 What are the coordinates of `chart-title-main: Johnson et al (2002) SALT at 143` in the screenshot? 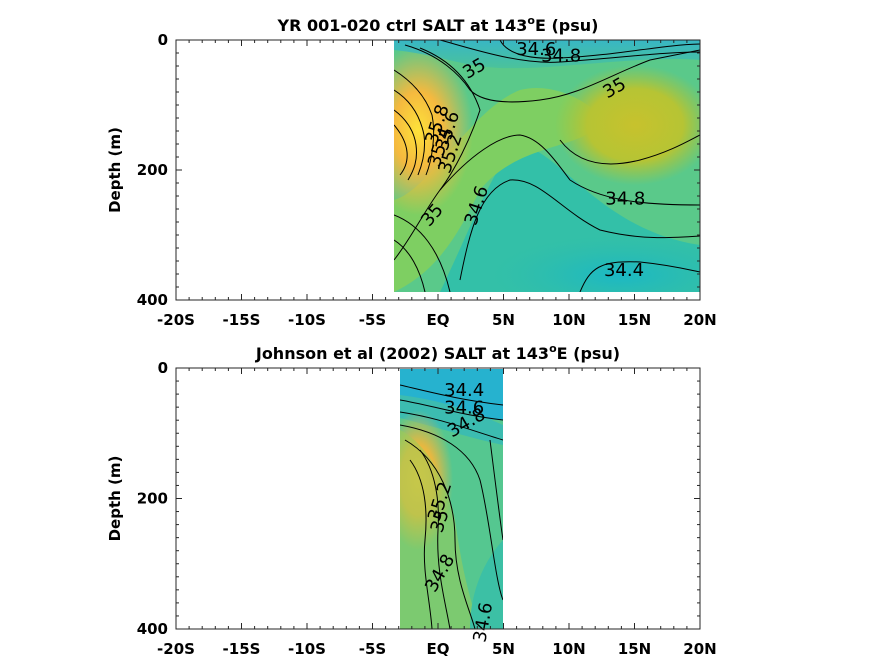 It's located at (402, 353).